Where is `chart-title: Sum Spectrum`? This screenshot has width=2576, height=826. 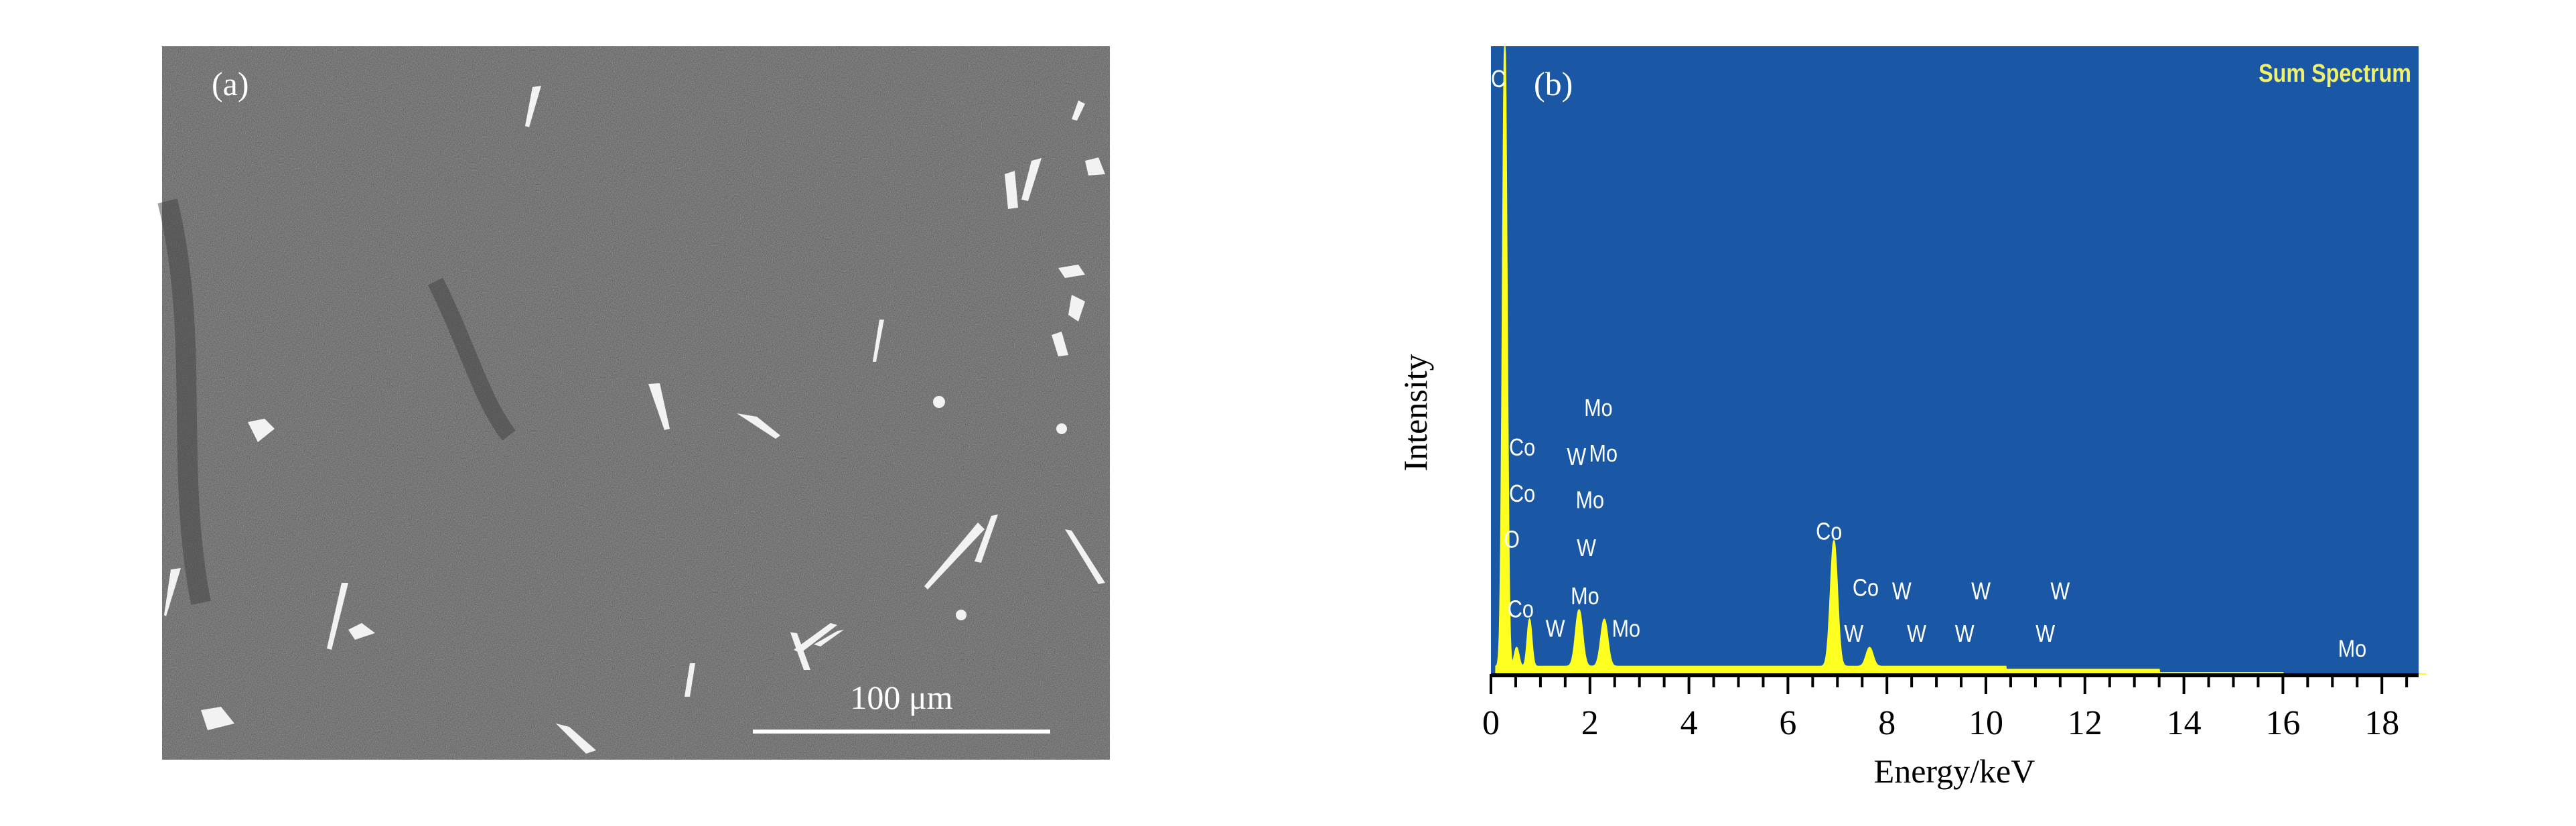
chart-title: Sum Spectrum is located at coordinates (2335, 74).